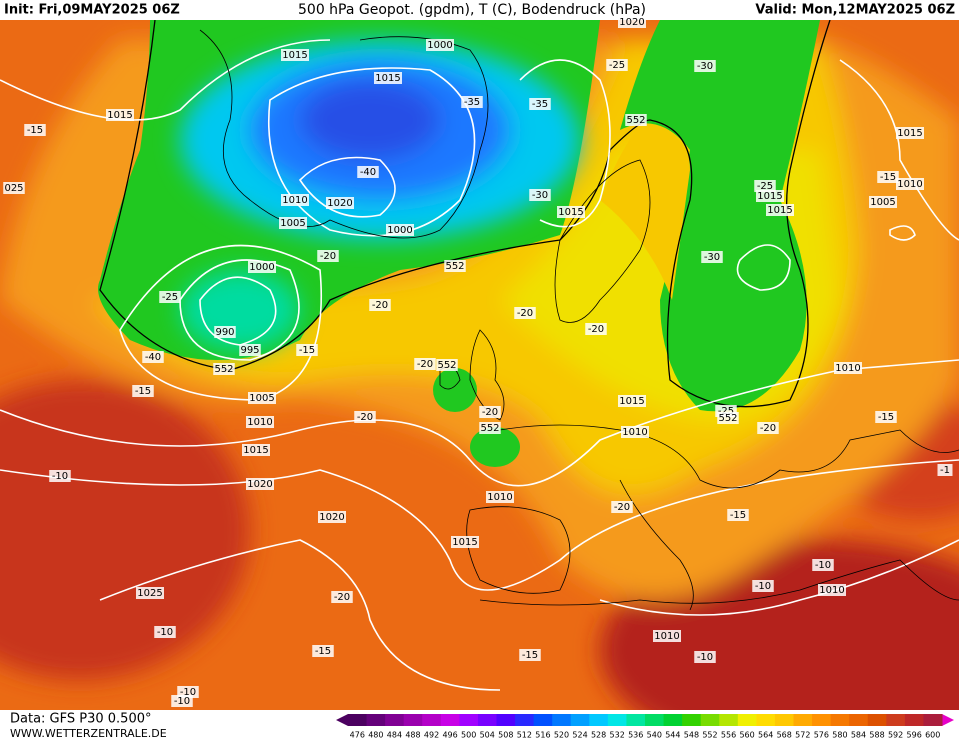 The image size is (959, 741). What do you see at coordinates (292, 223) in the screenshot?
I see `contour-label: 1005` at bounding box center [292, 223].